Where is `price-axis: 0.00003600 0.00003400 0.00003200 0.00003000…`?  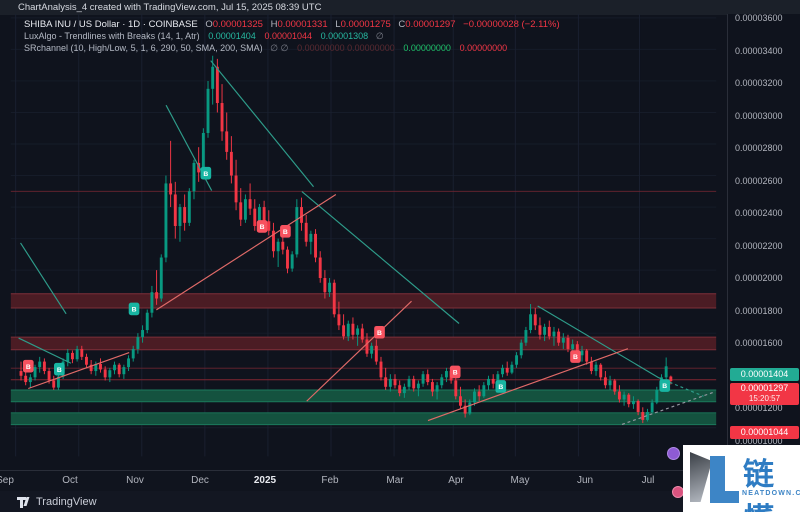
price-axis: 0.00003600 0.00003400 0.00003200 0.00003000… is located at coordinates (763, 241).